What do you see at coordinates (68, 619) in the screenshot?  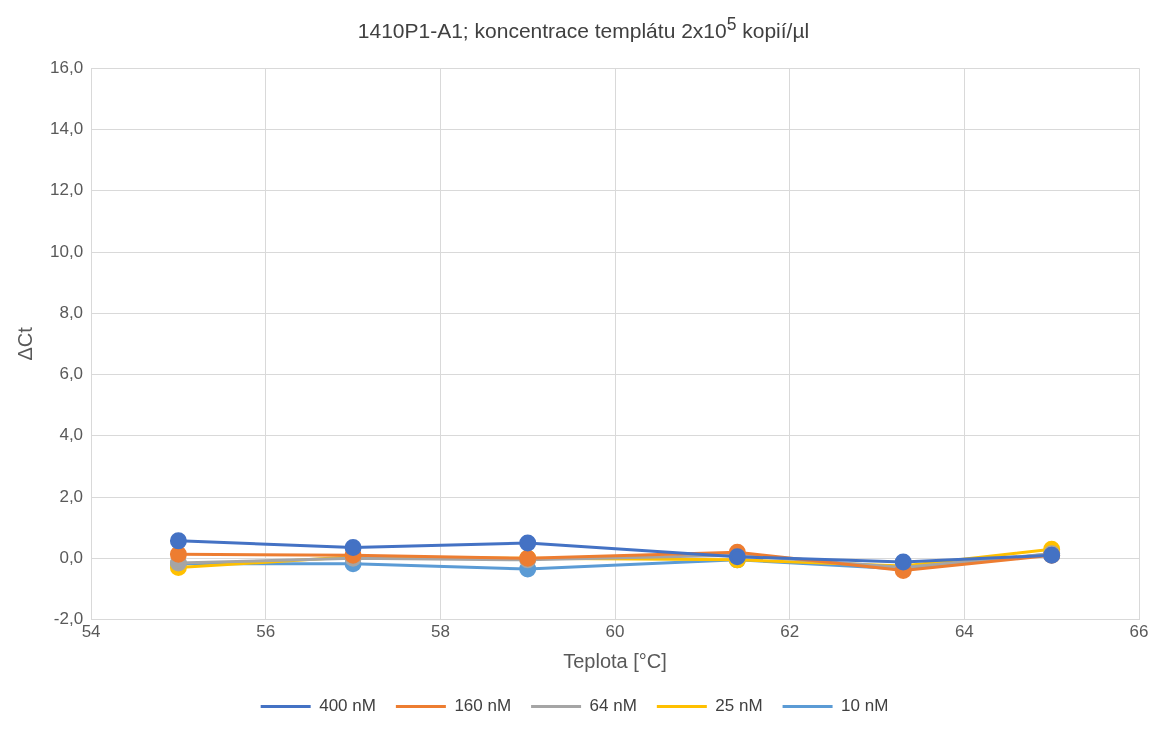 I see `y-tick-label: -2,0` at bounding box center [68, 619].